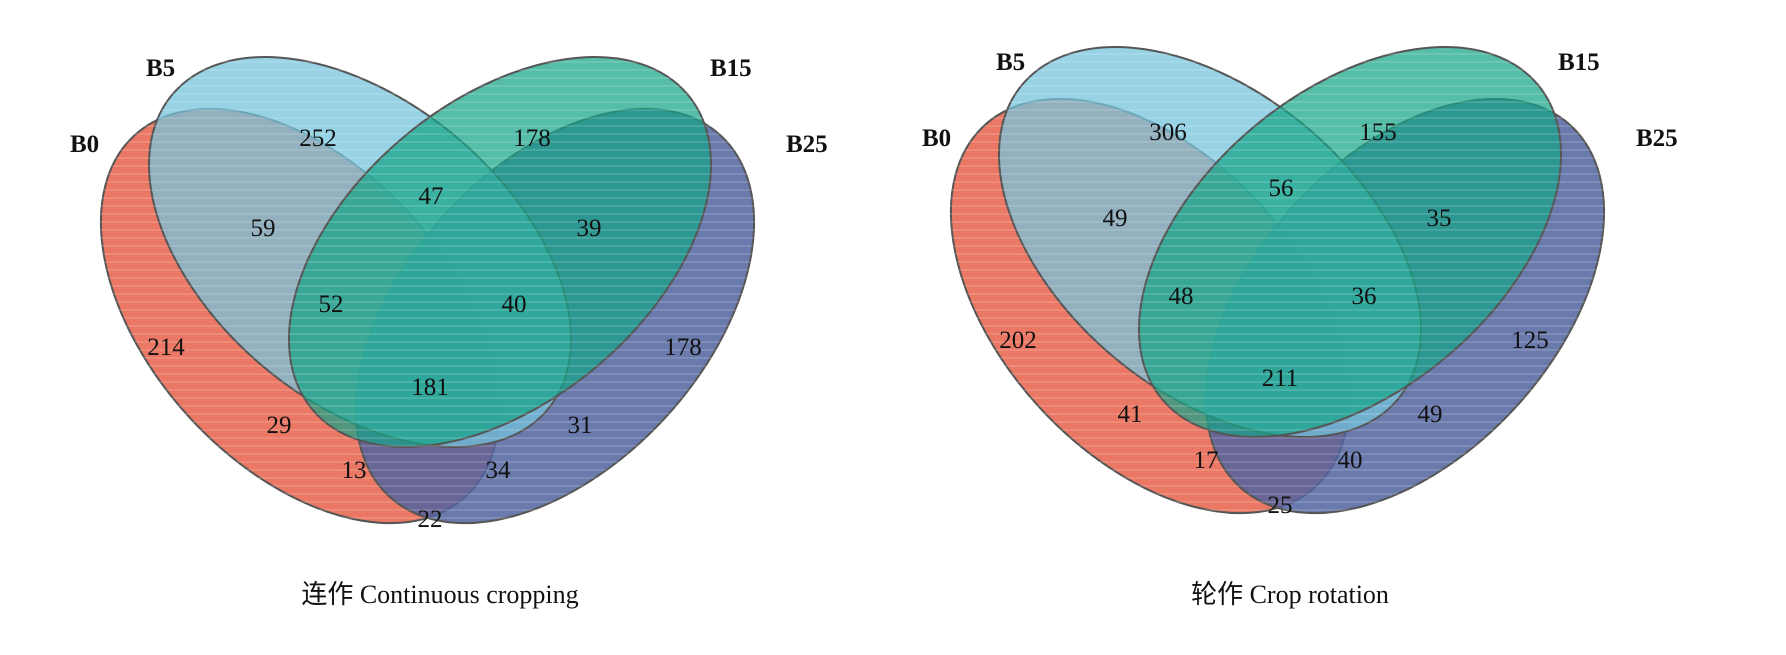 This screenshot has width=1786, height=655. Describe the element at coordinates (1378, 132) in the screenshot. I see `region-value-b15-only: 155` at that location.